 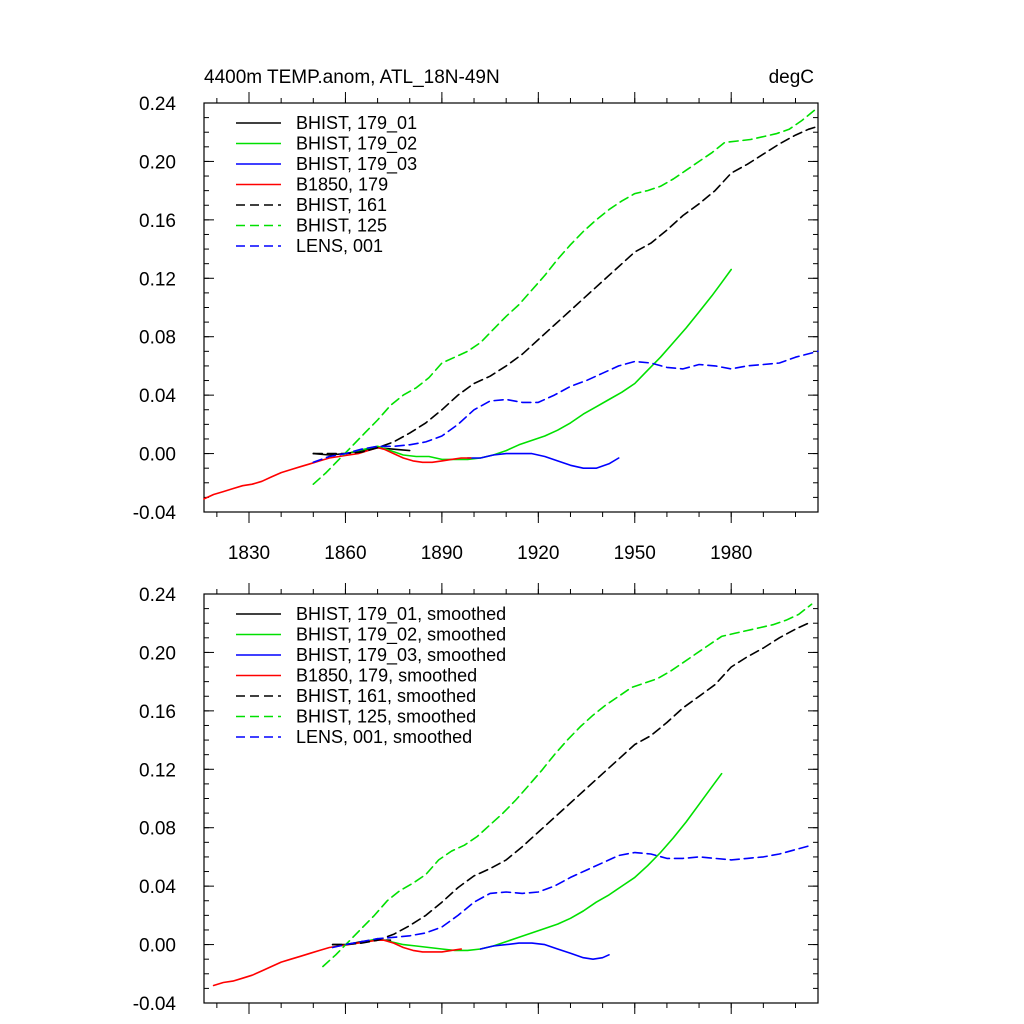 What do you see at coordinates (731, 553) in the screenshot?
I see `x-tick-label: 1980` at bounding box center [731, 553].